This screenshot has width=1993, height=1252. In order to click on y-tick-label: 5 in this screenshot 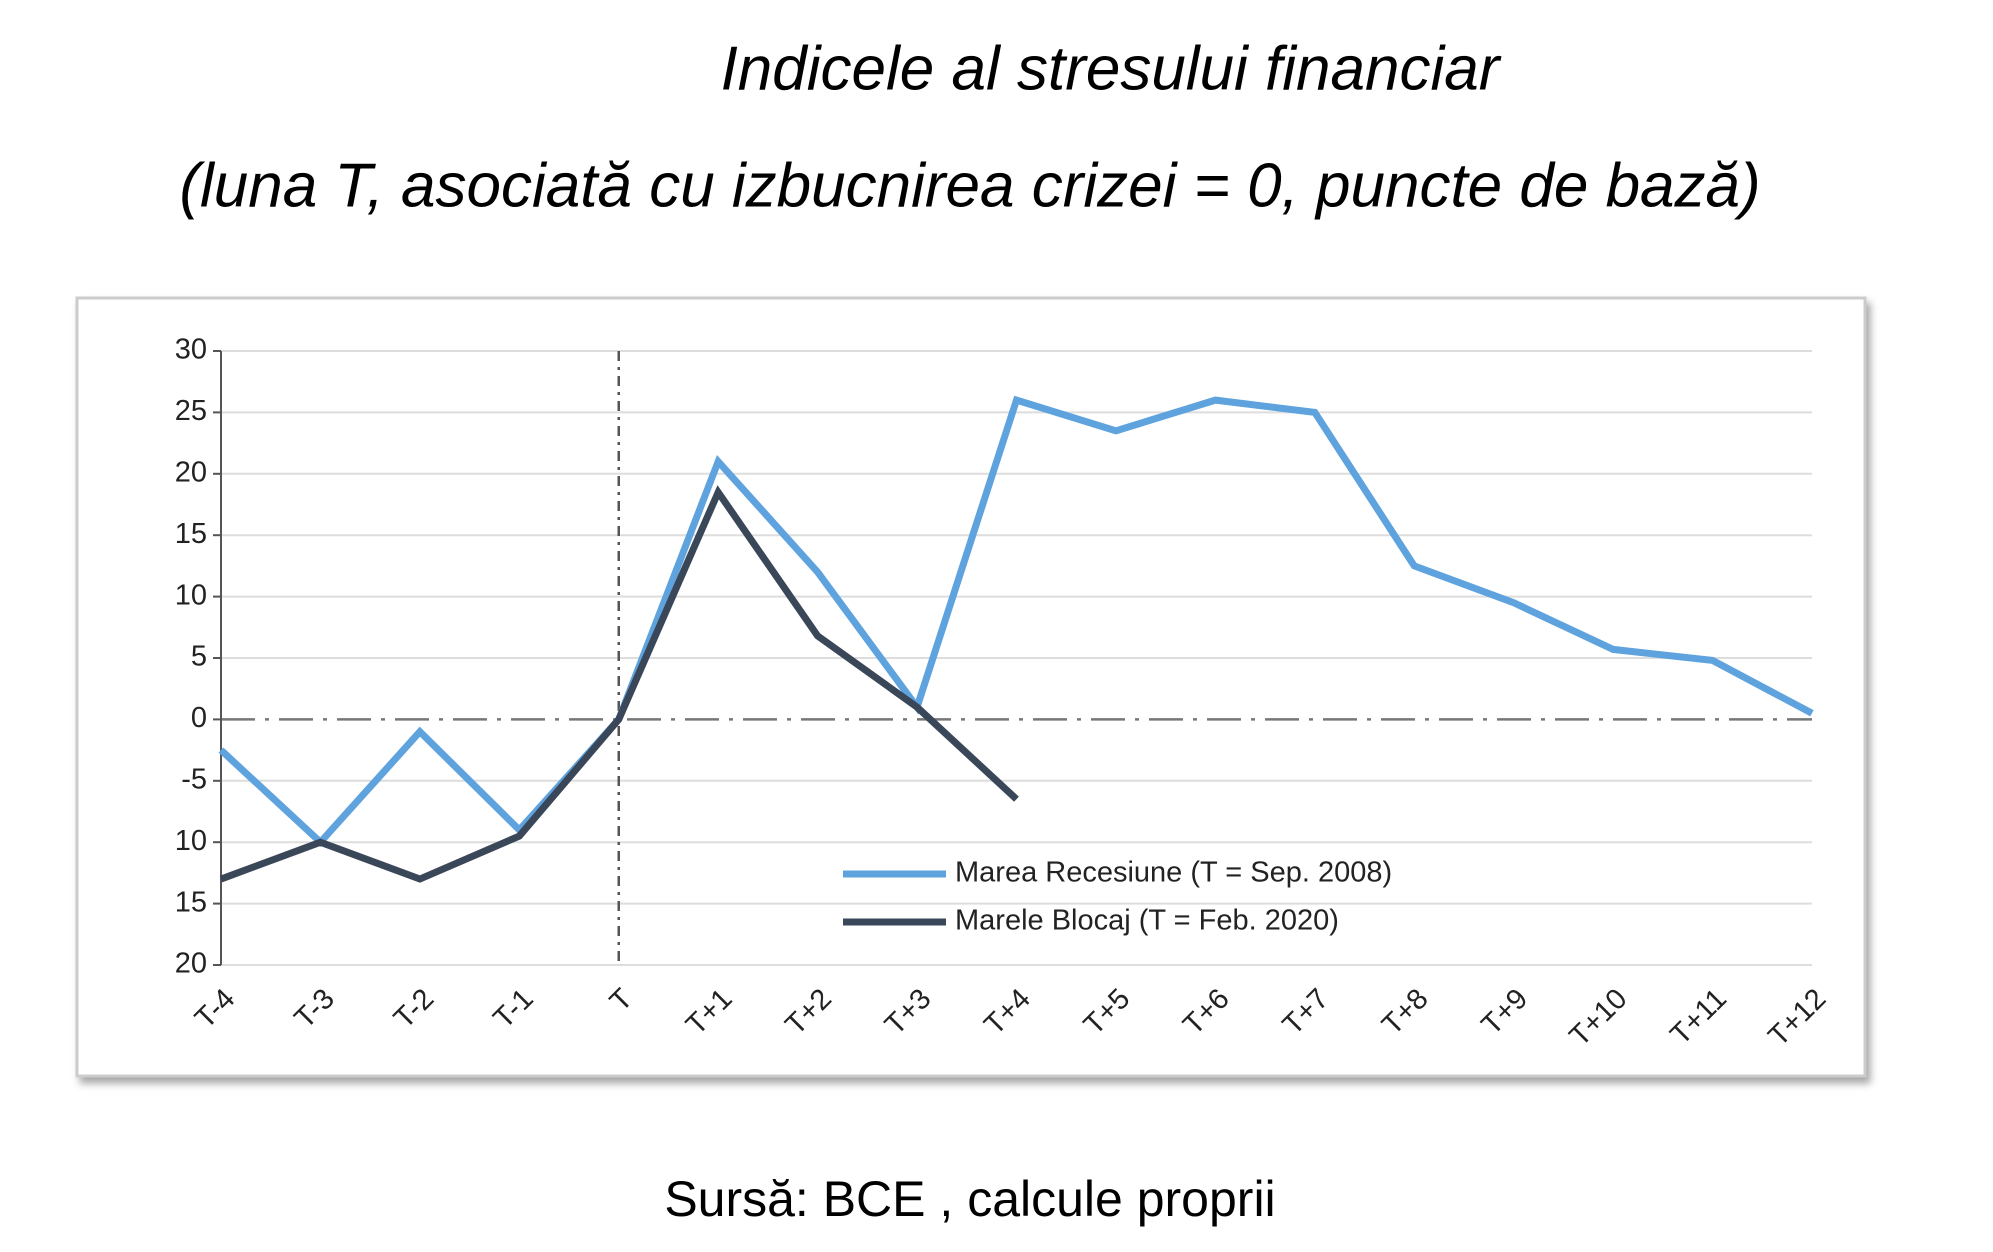, I will do `click(199, 657)`.